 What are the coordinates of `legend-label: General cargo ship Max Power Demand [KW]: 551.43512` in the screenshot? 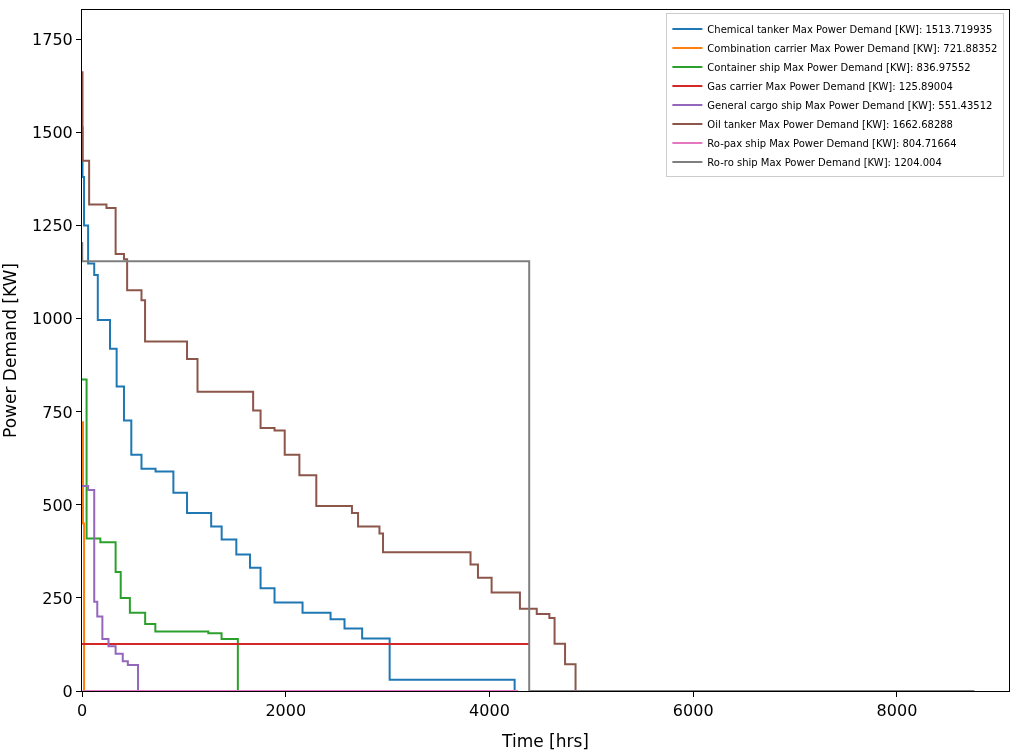 It's located at (850, 105).